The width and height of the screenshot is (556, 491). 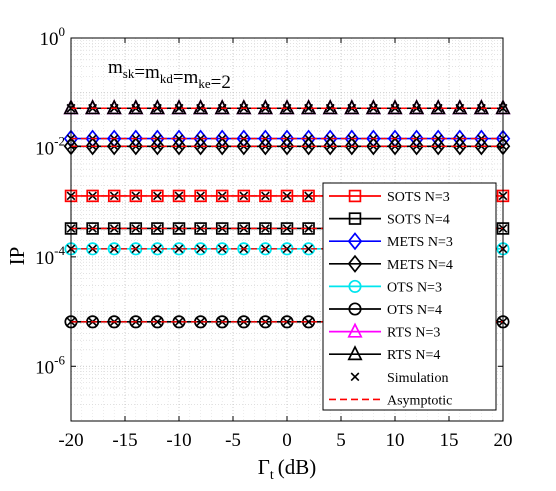 What do you see at coordinates (341, 440) in the screenshot?
I see `x-tick-label: 5` at bounding box center [341, 440].